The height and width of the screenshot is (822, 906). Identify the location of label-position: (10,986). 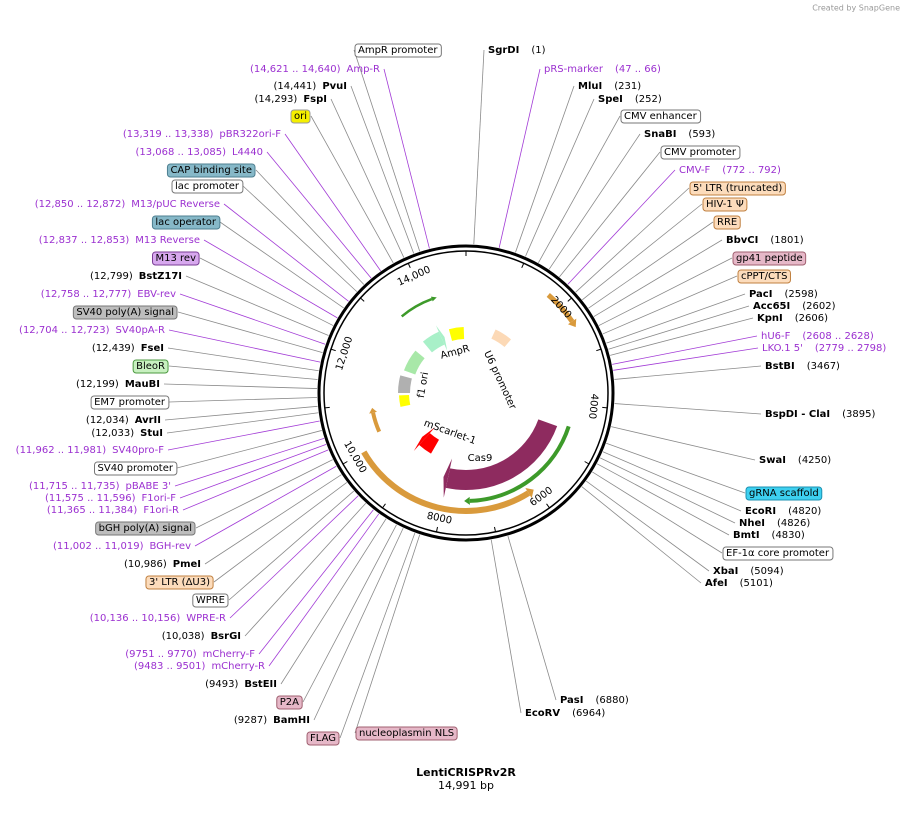
(145, 564).